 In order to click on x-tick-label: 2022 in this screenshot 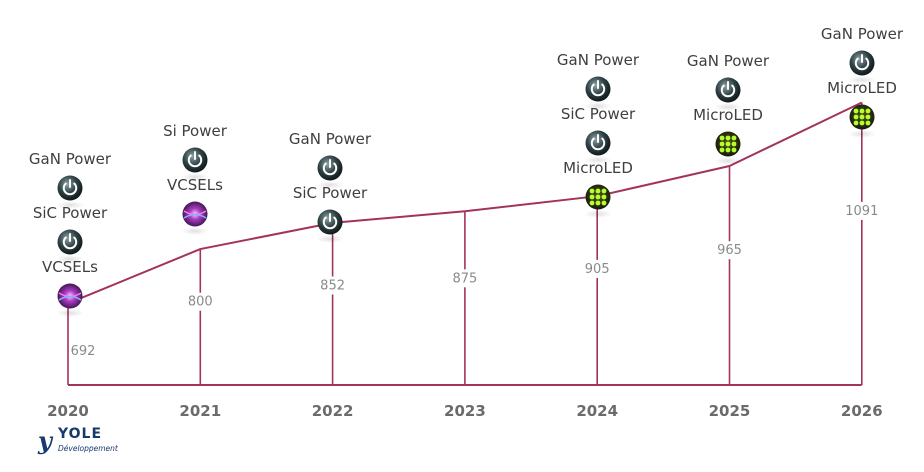, I will do `click(333, 411)`.